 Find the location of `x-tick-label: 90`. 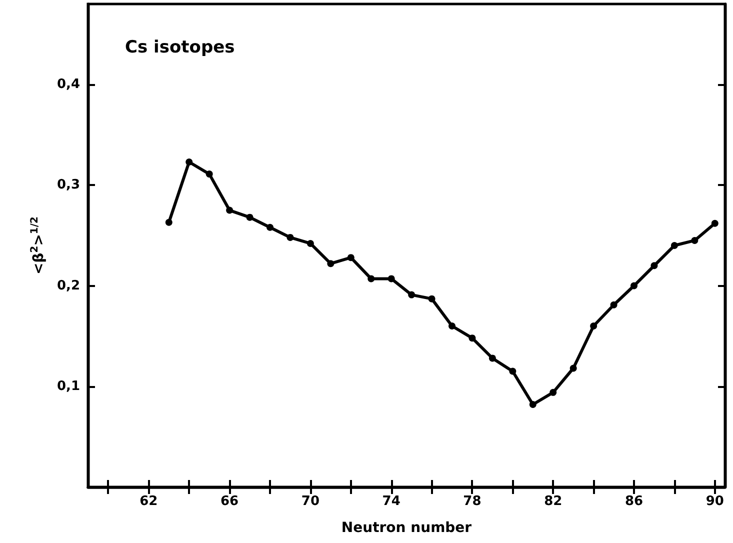

x-tick-label: 90 is located at coordinates (715, 501).